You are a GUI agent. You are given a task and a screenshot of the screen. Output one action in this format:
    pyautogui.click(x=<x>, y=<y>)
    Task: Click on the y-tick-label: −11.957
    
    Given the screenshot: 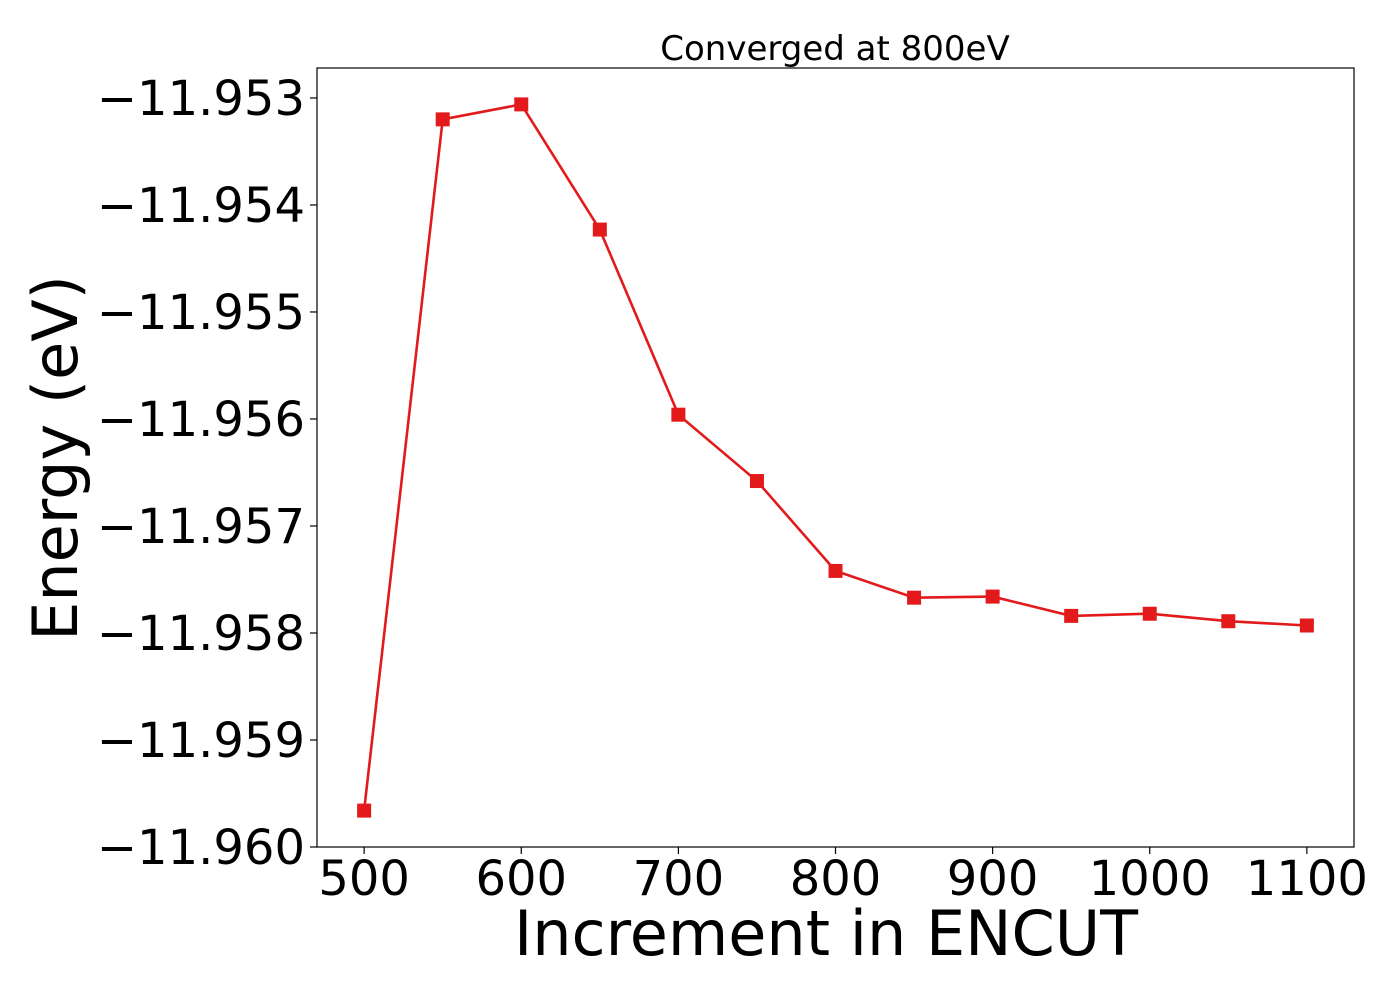 What is the action you would take?
    pyautogui.click(x=201, y=527)
    